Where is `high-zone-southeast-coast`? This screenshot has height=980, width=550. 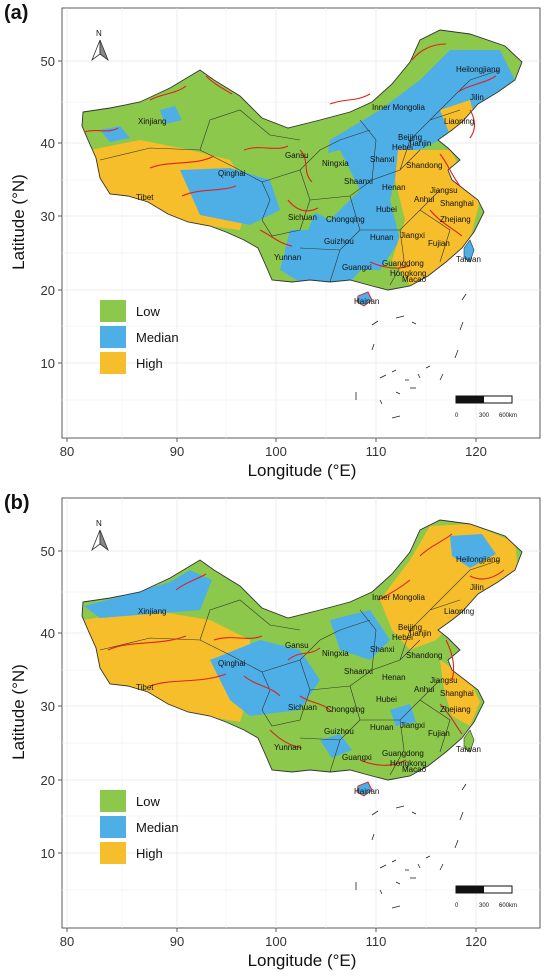 high-zone-southeast-coast is located at coordinates (460, 693).